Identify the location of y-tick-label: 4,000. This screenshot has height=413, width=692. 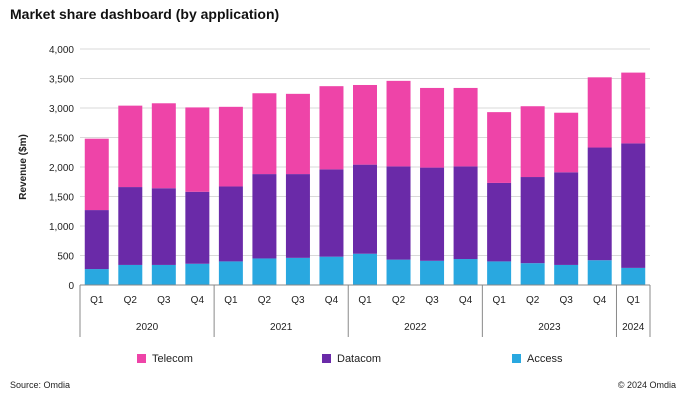
(61, 50).